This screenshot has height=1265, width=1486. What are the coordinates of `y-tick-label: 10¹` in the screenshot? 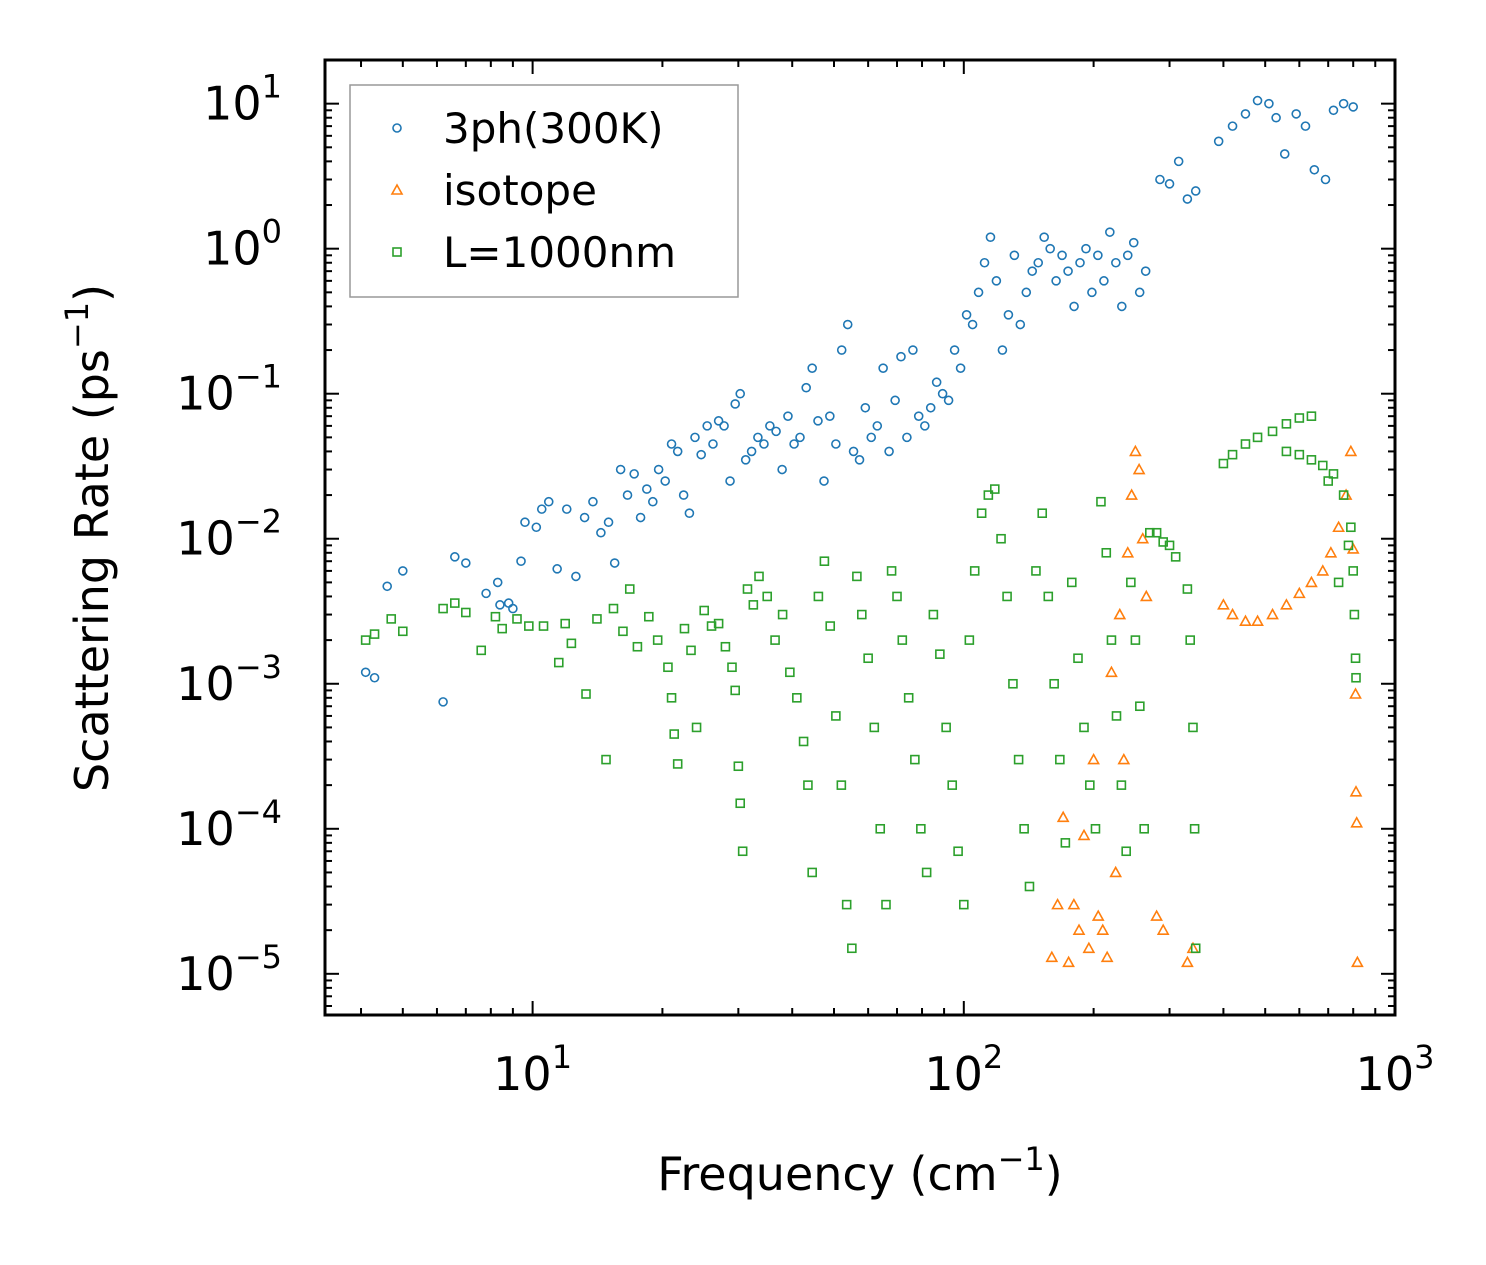 It's located at (242, 99).